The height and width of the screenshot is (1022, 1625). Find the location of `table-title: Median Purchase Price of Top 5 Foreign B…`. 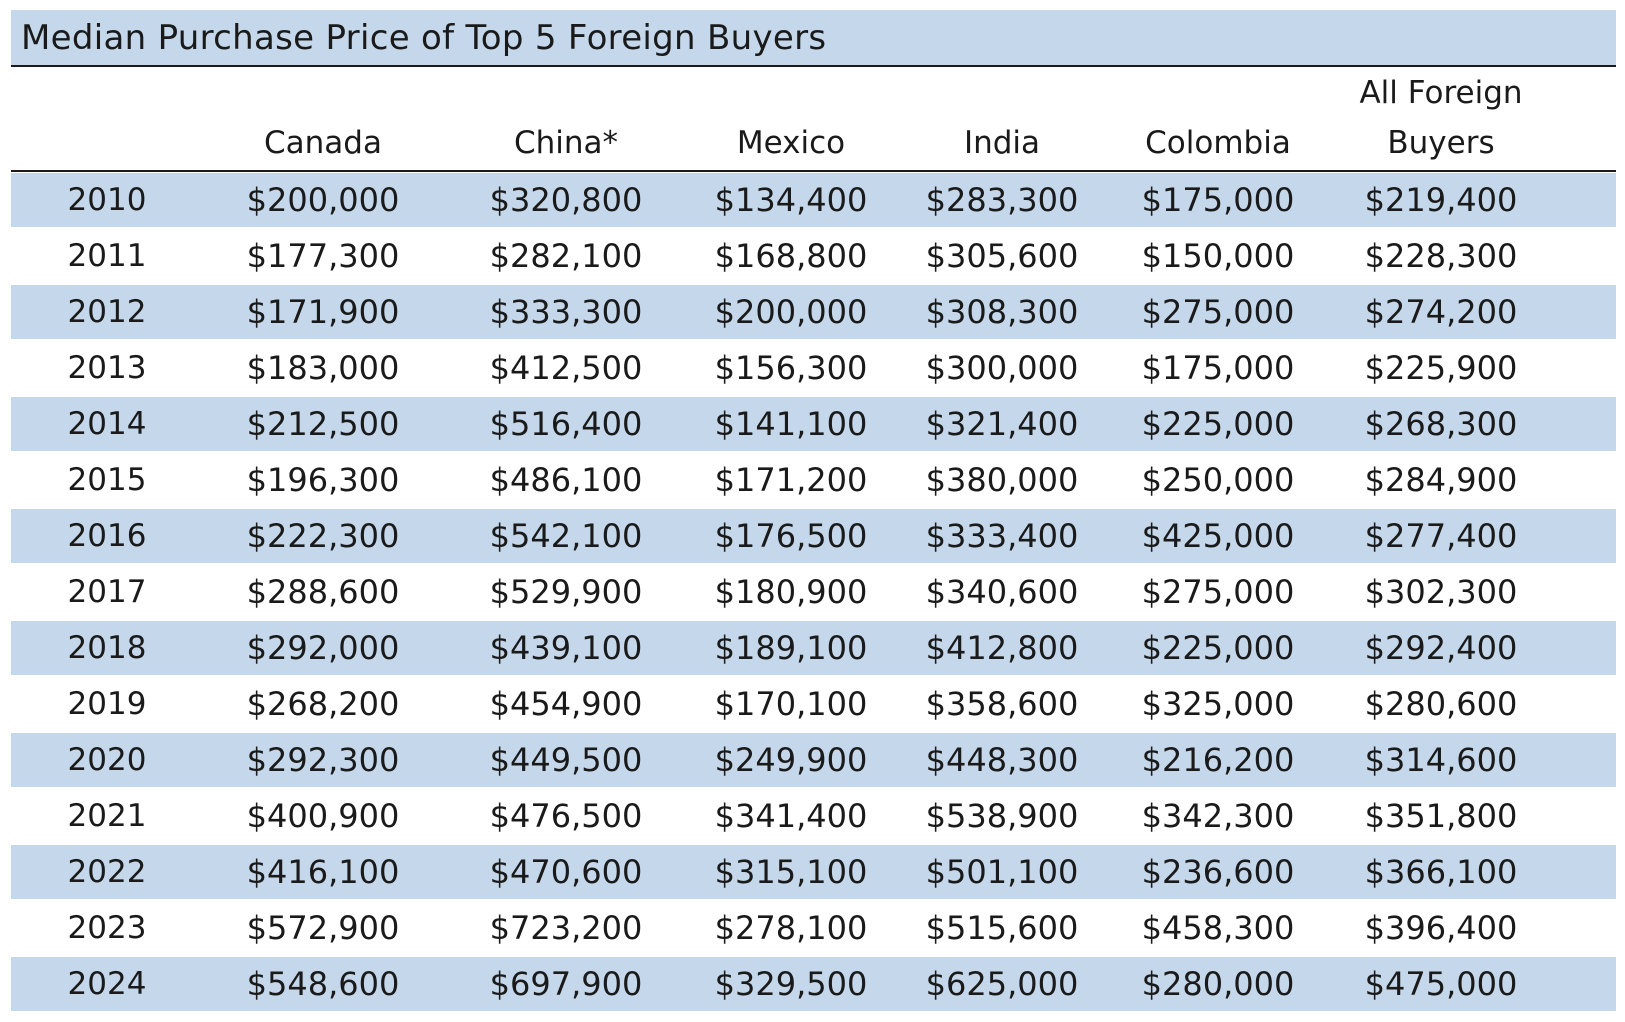

table-title: Median Purchase Price of Top 5 Foreign B… is located at coordinates (813, 38).